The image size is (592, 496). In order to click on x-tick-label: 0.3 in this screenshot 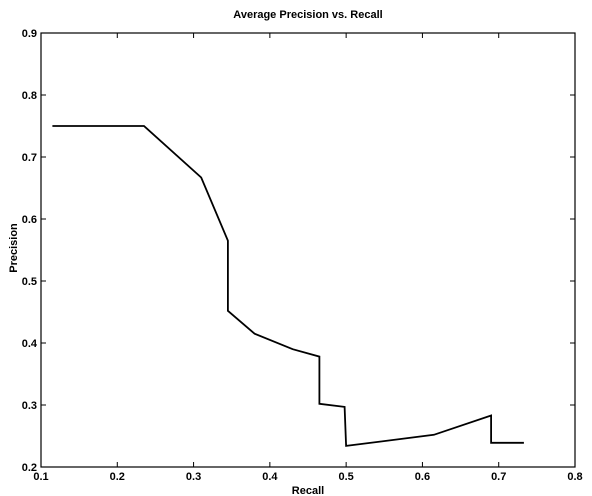, I will do `click(193, 477)`.